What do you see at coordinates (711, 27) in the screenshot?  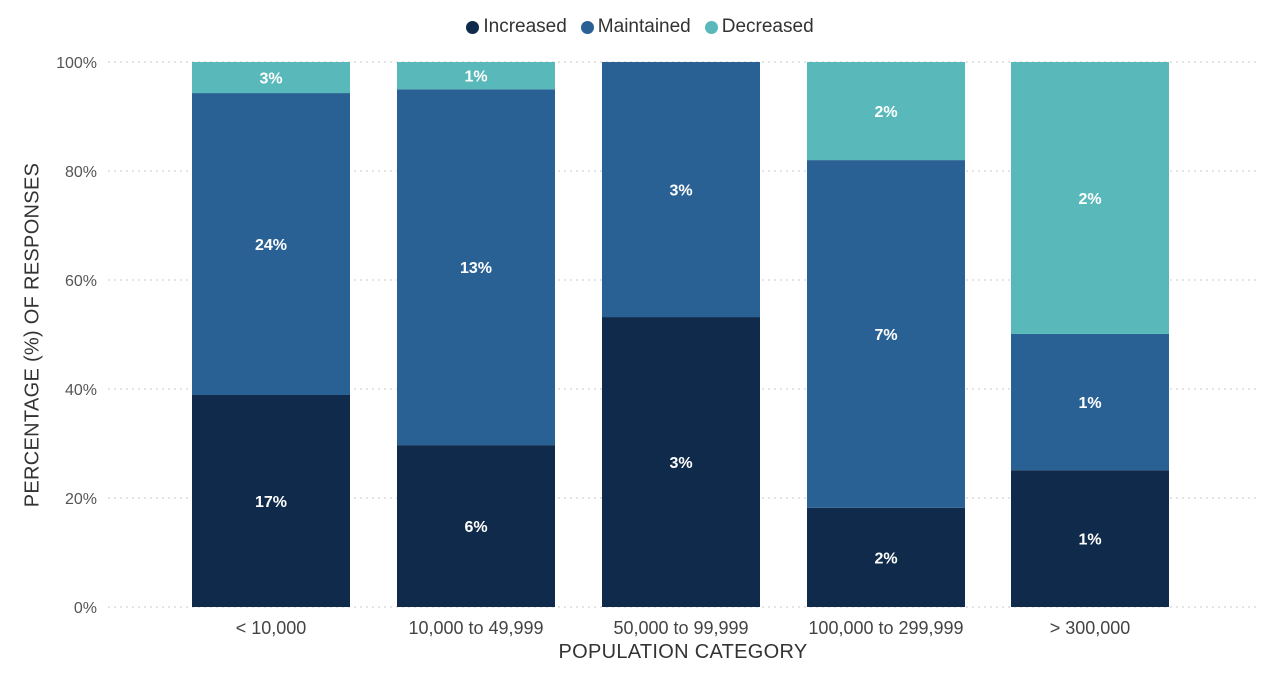 I see `legend-swatch-decreased` at bounding box center [711, 27].